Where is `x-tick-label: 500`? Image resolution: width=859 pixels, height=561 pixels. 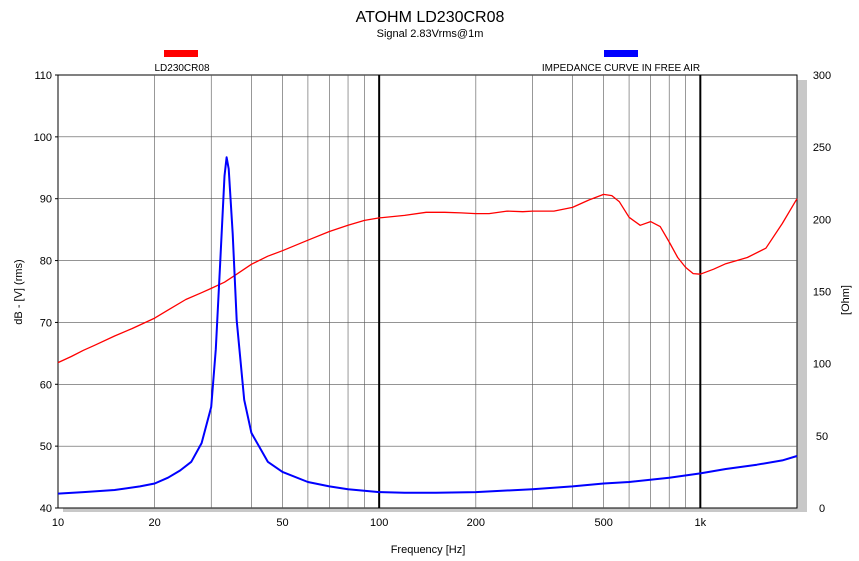
x-tick-label: 500 is located at coordinates (603, 523).